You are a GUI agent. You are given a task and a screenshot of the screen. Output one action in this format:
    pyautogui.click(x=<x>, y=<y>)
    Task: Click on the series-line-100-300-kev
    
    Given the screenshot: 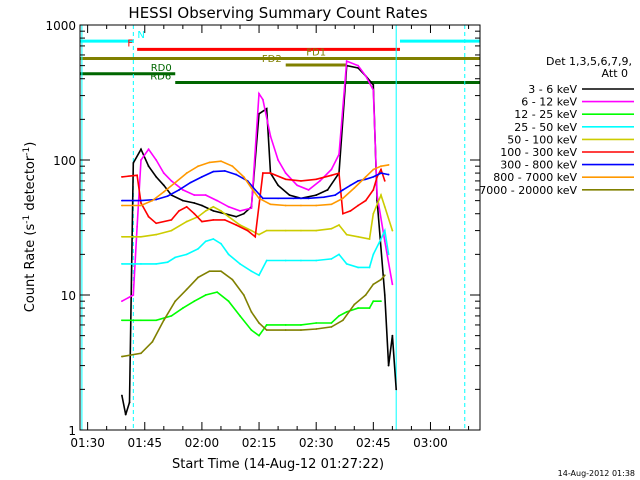 What is the action you would take?
    pyautogui.click(x=253, y=203)
    